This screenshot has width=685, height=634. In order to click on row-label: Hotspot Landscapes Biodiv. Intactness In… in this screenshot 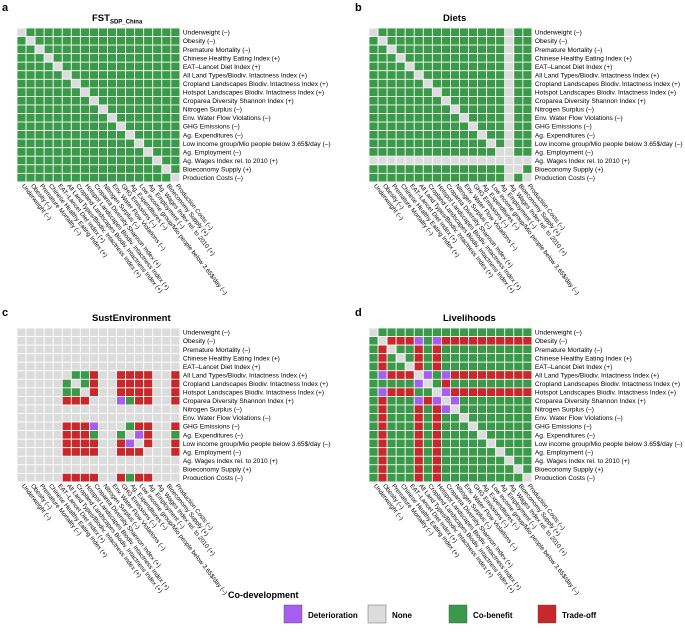, I will do `click(605, 93)`.